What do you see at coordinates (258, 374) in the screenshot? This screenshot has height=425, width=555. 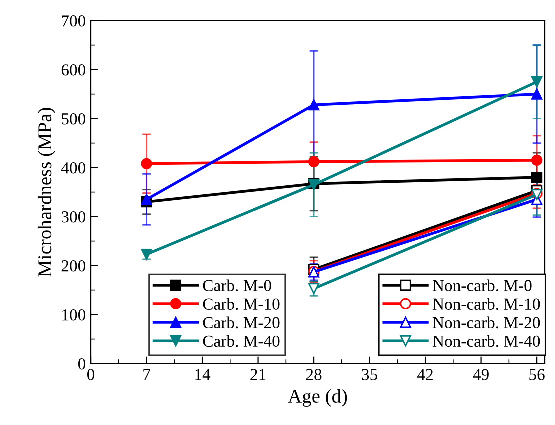 I see `x-tick-label: 21` at bounding box center [258, 374].